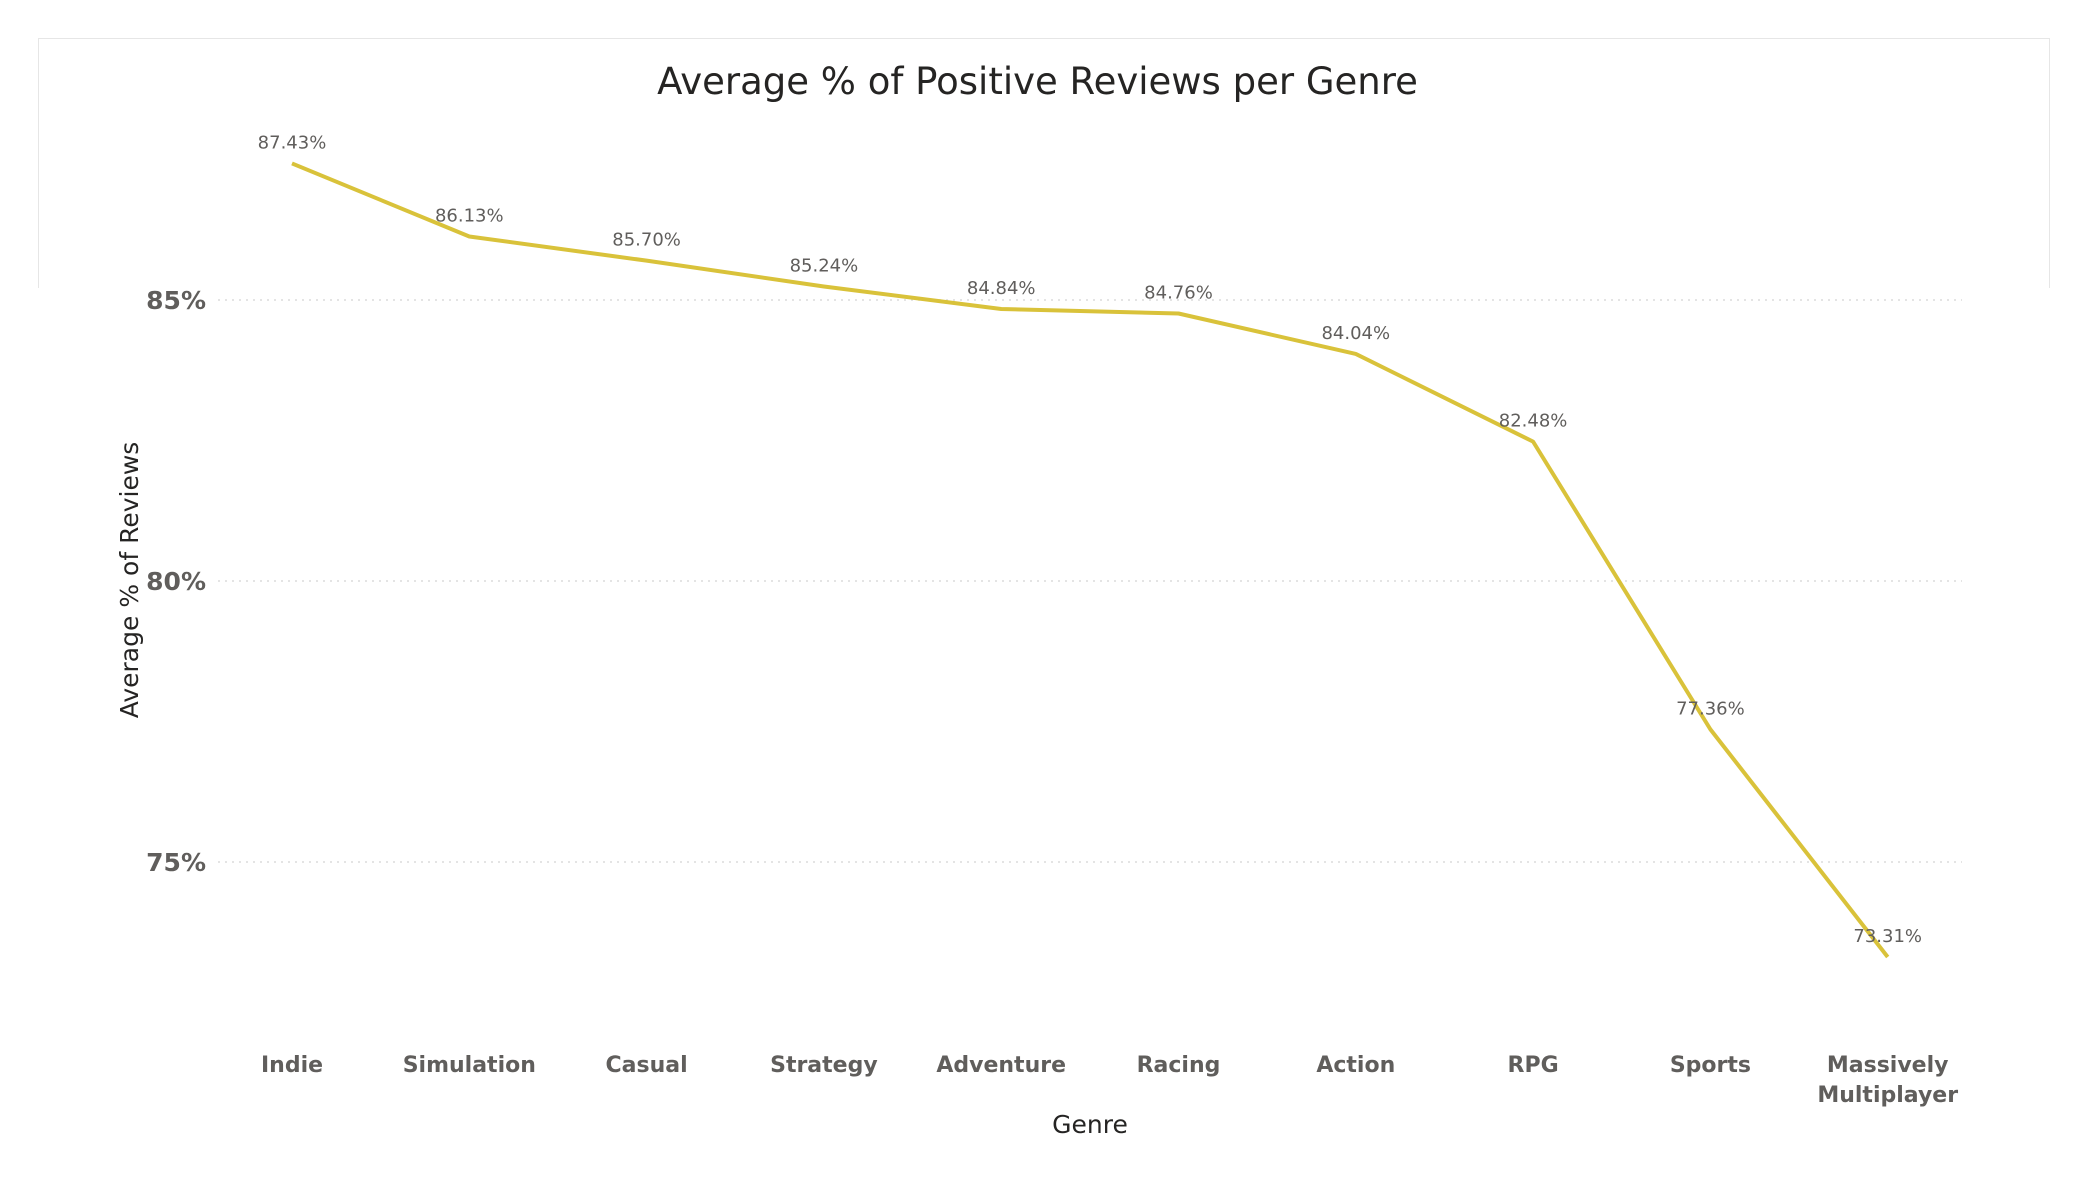 The image size is (2075, 1200). Describe the element at coordinates (1090, 1124) in the screenshot. I see `x-axis-title: Genre` at that location.